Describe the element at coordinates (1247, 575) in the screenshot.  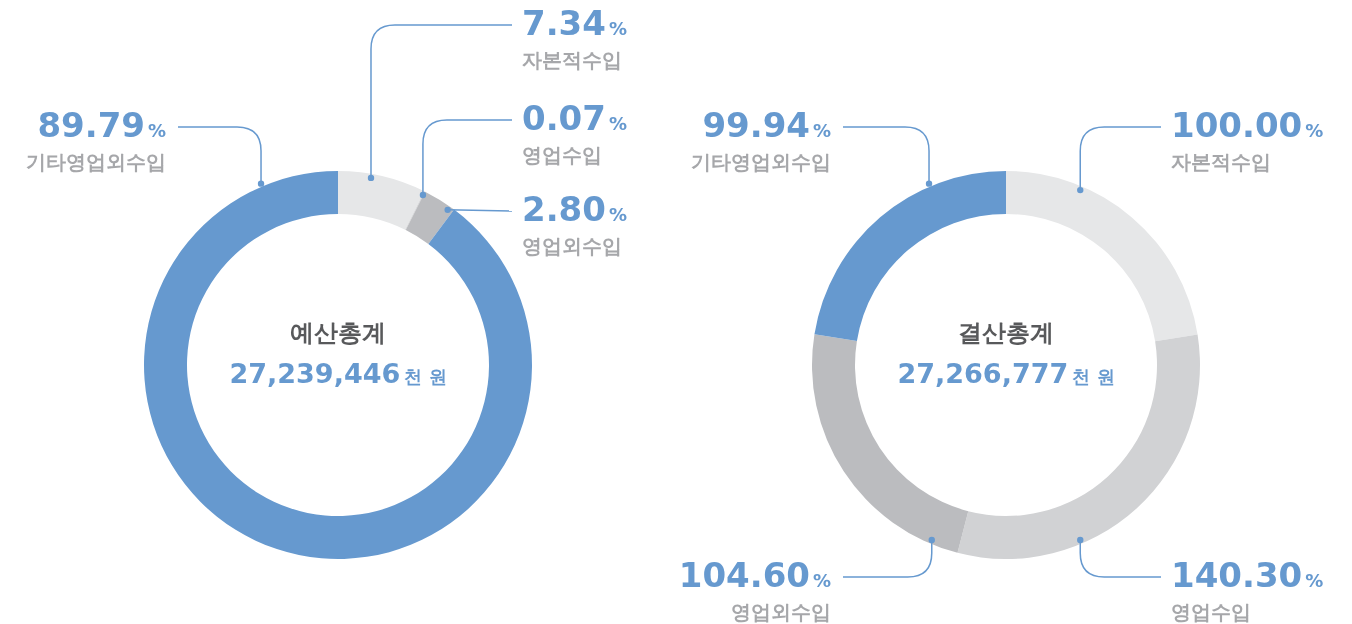
I see `data-label: 140.30%` at that location.